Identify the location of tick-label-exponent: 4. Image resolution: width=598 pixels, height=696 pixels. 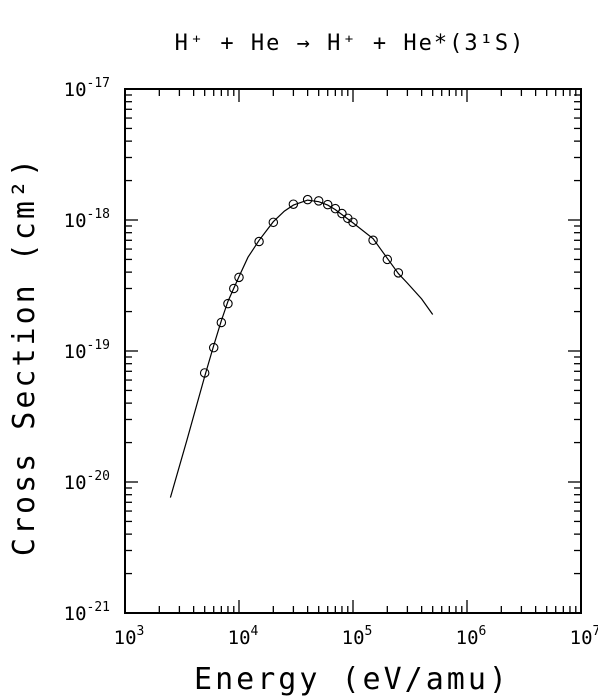
(255, 631).